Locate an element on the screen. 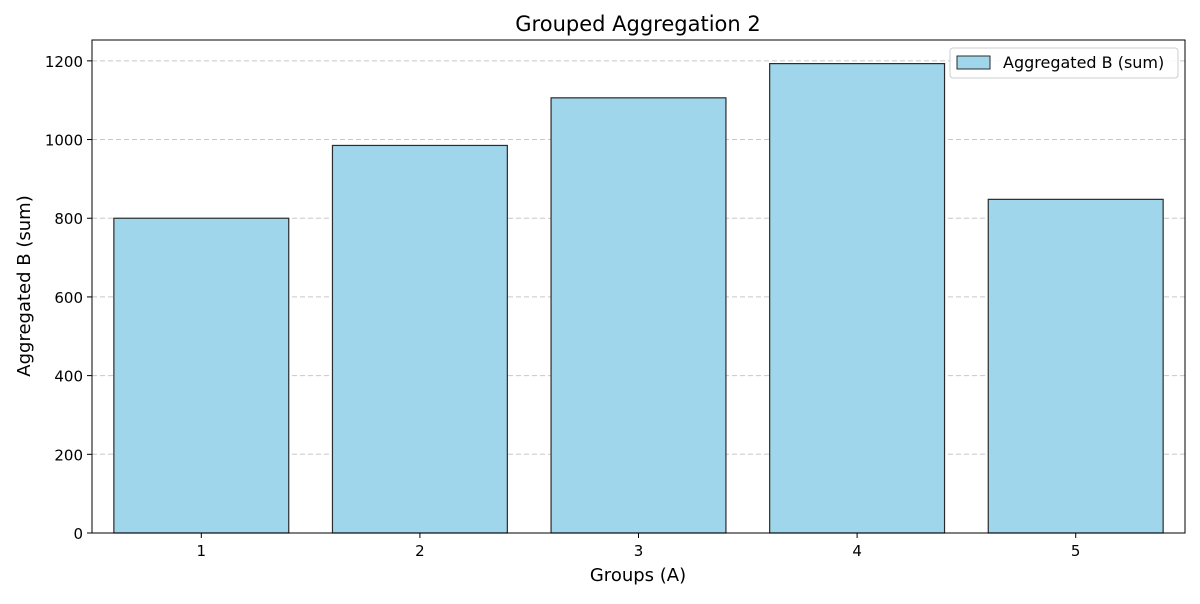 This screenshot has width=1200, height=604. y-tick-label: 600 is located at coordinates (68, 298).